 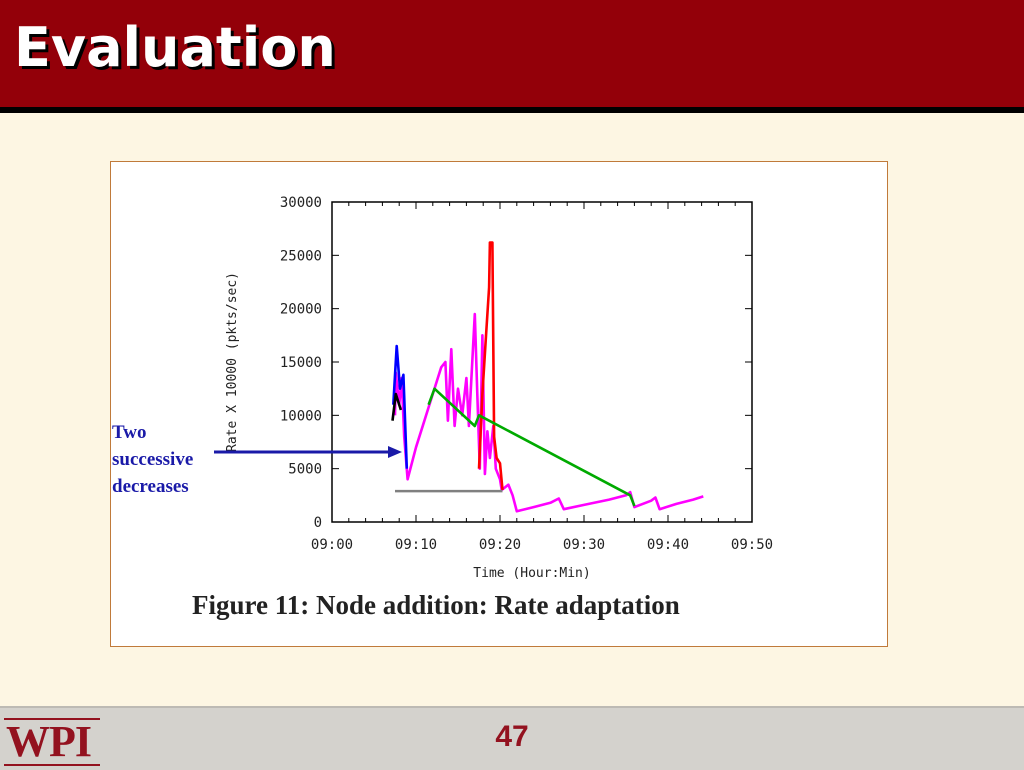 I want to click on y-tick-label: 5000, so click(x=305, y=470).